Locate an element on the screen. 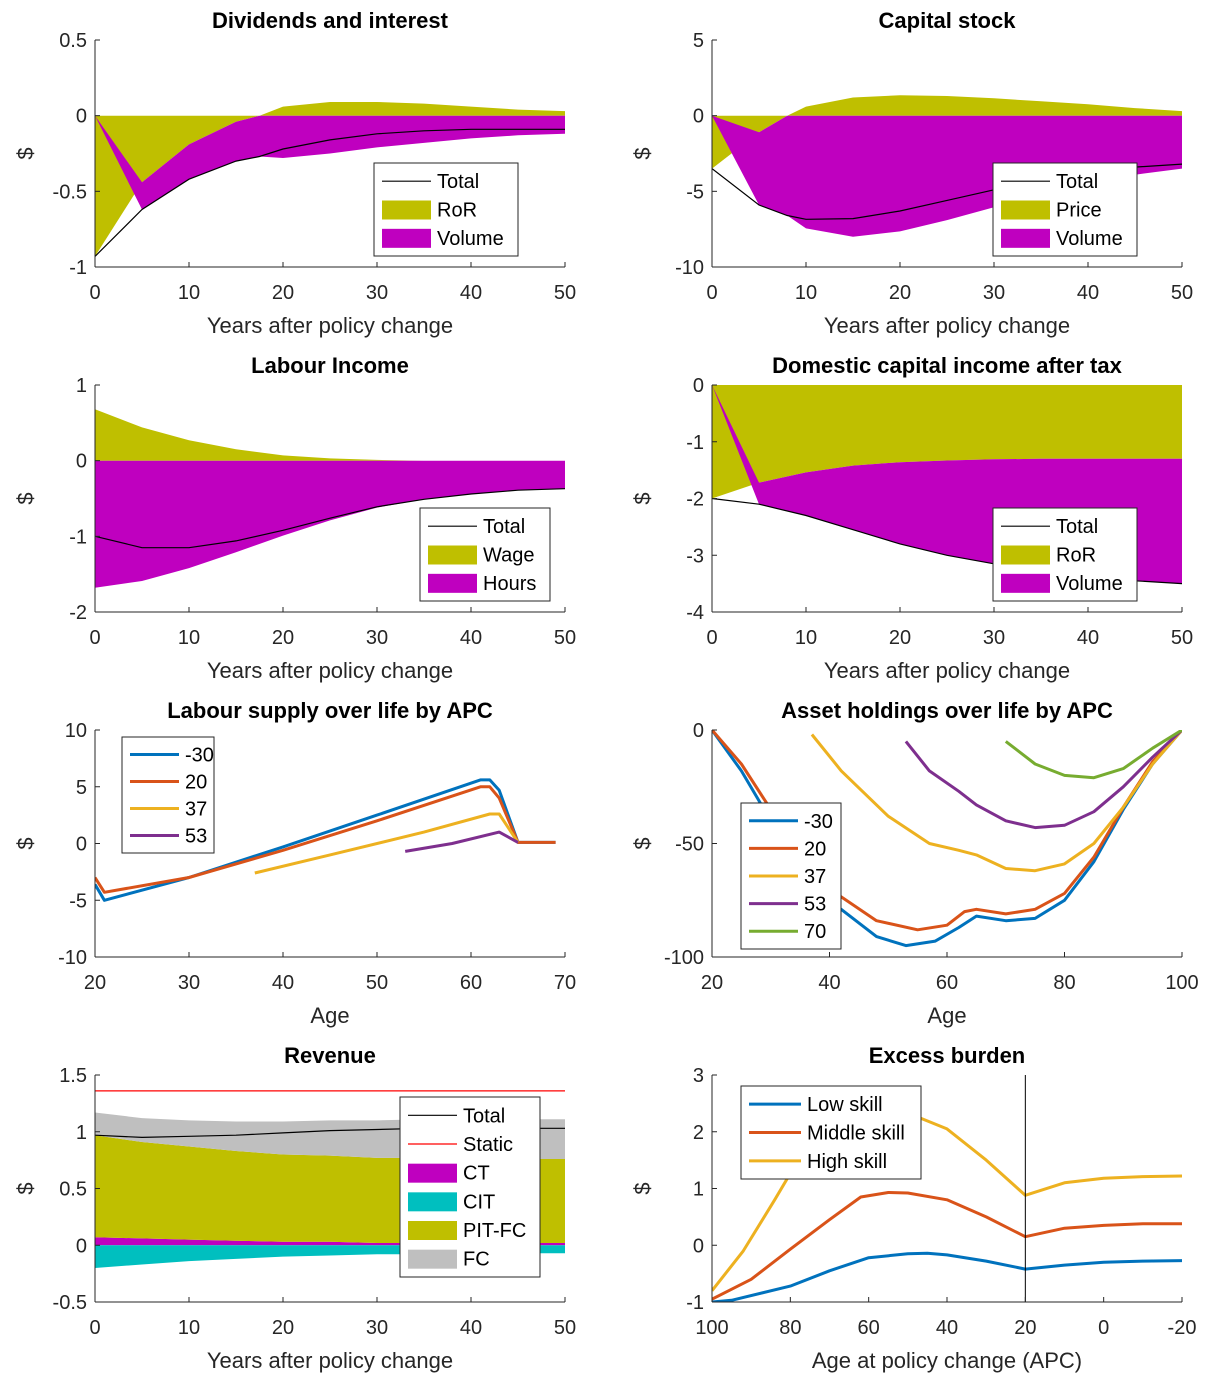  chart-4-legend-total-label: Total is located at coordinates (1077, 527).